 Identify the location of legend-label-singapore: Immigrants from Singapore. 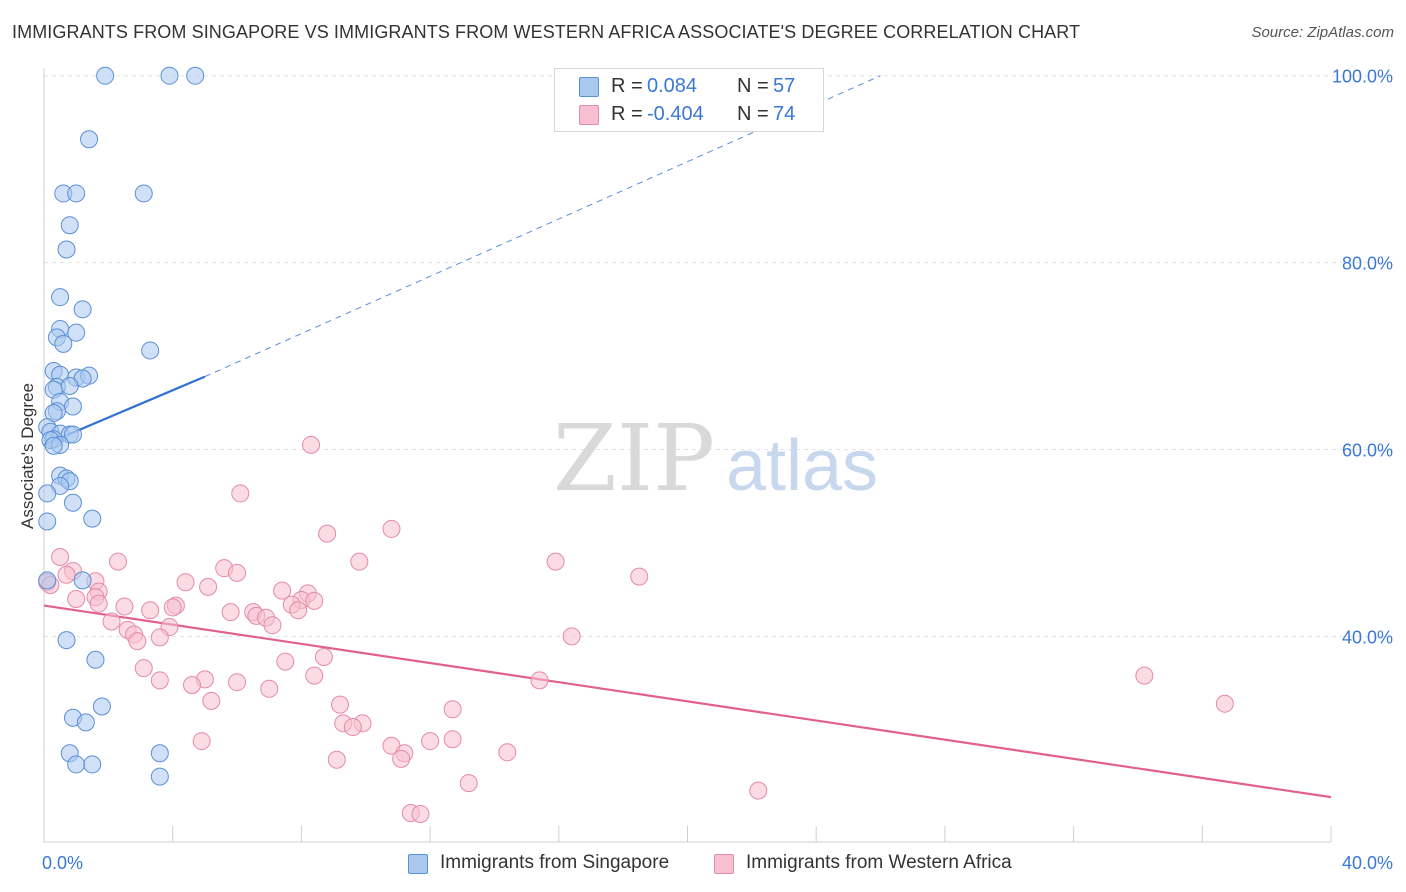
(555, 862).